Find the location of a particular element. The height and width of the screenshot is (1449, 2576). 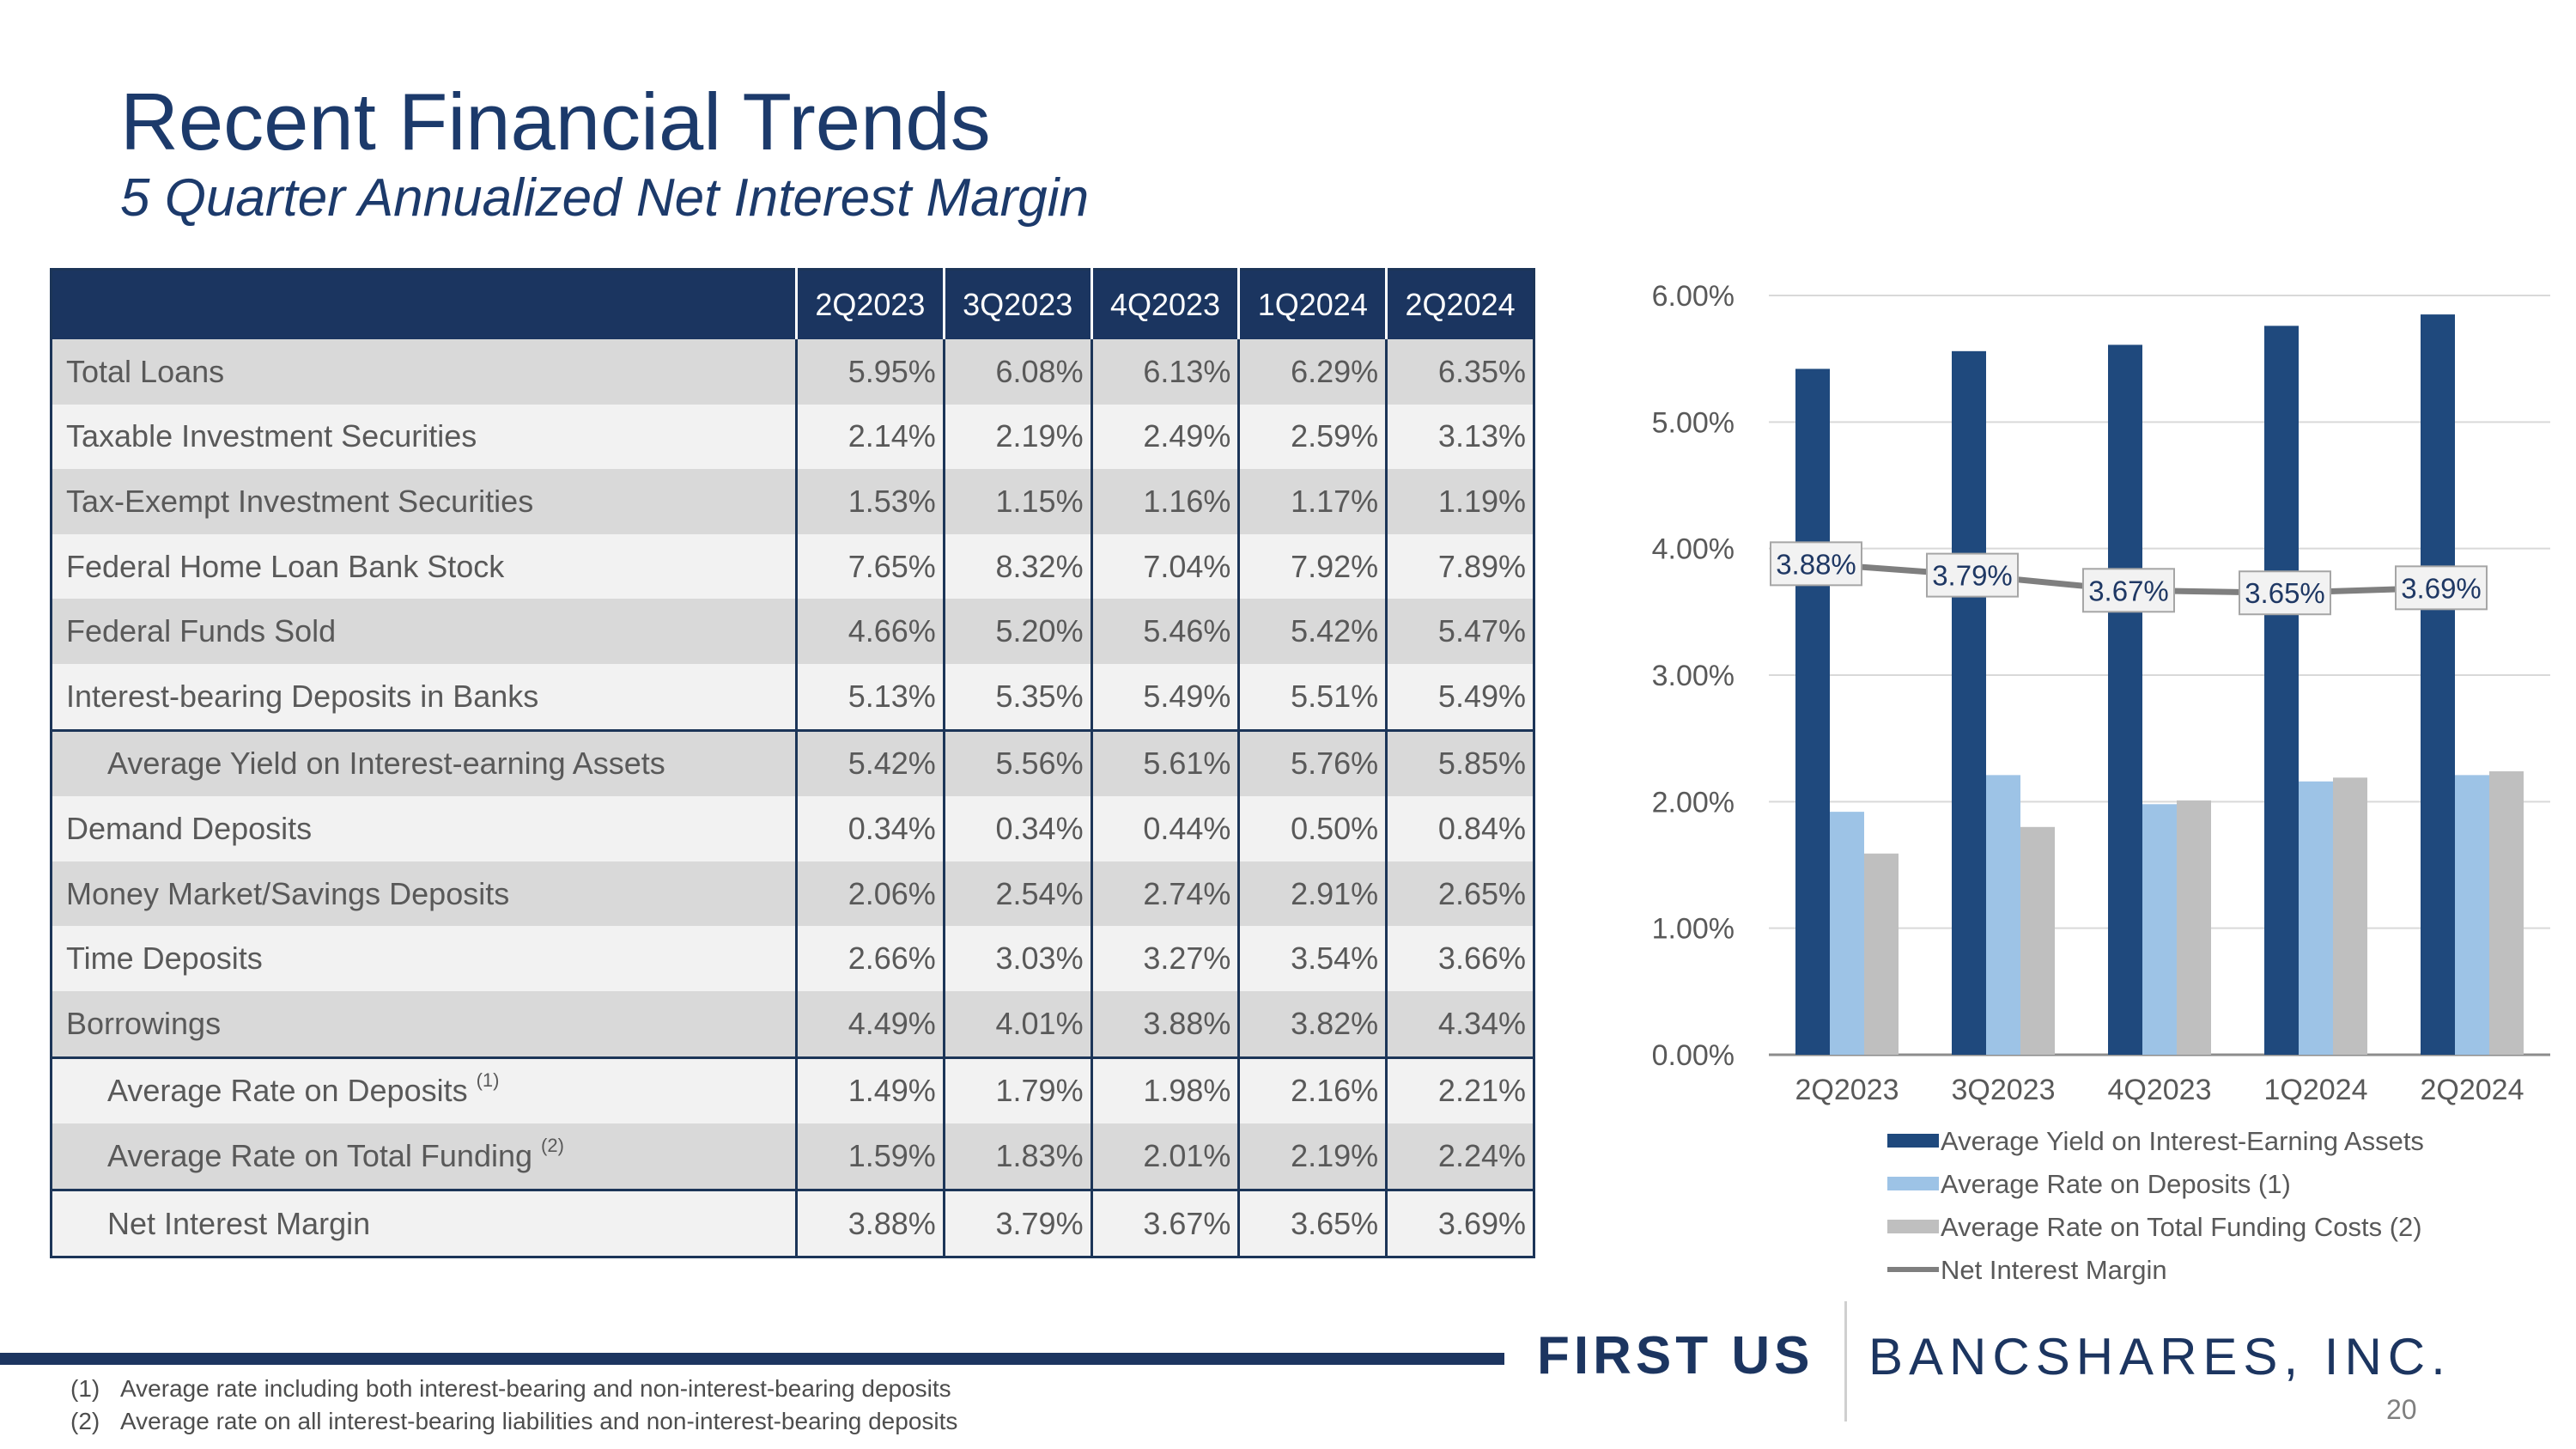

row-label: Borrowings is located at coordinates (424, 1024).